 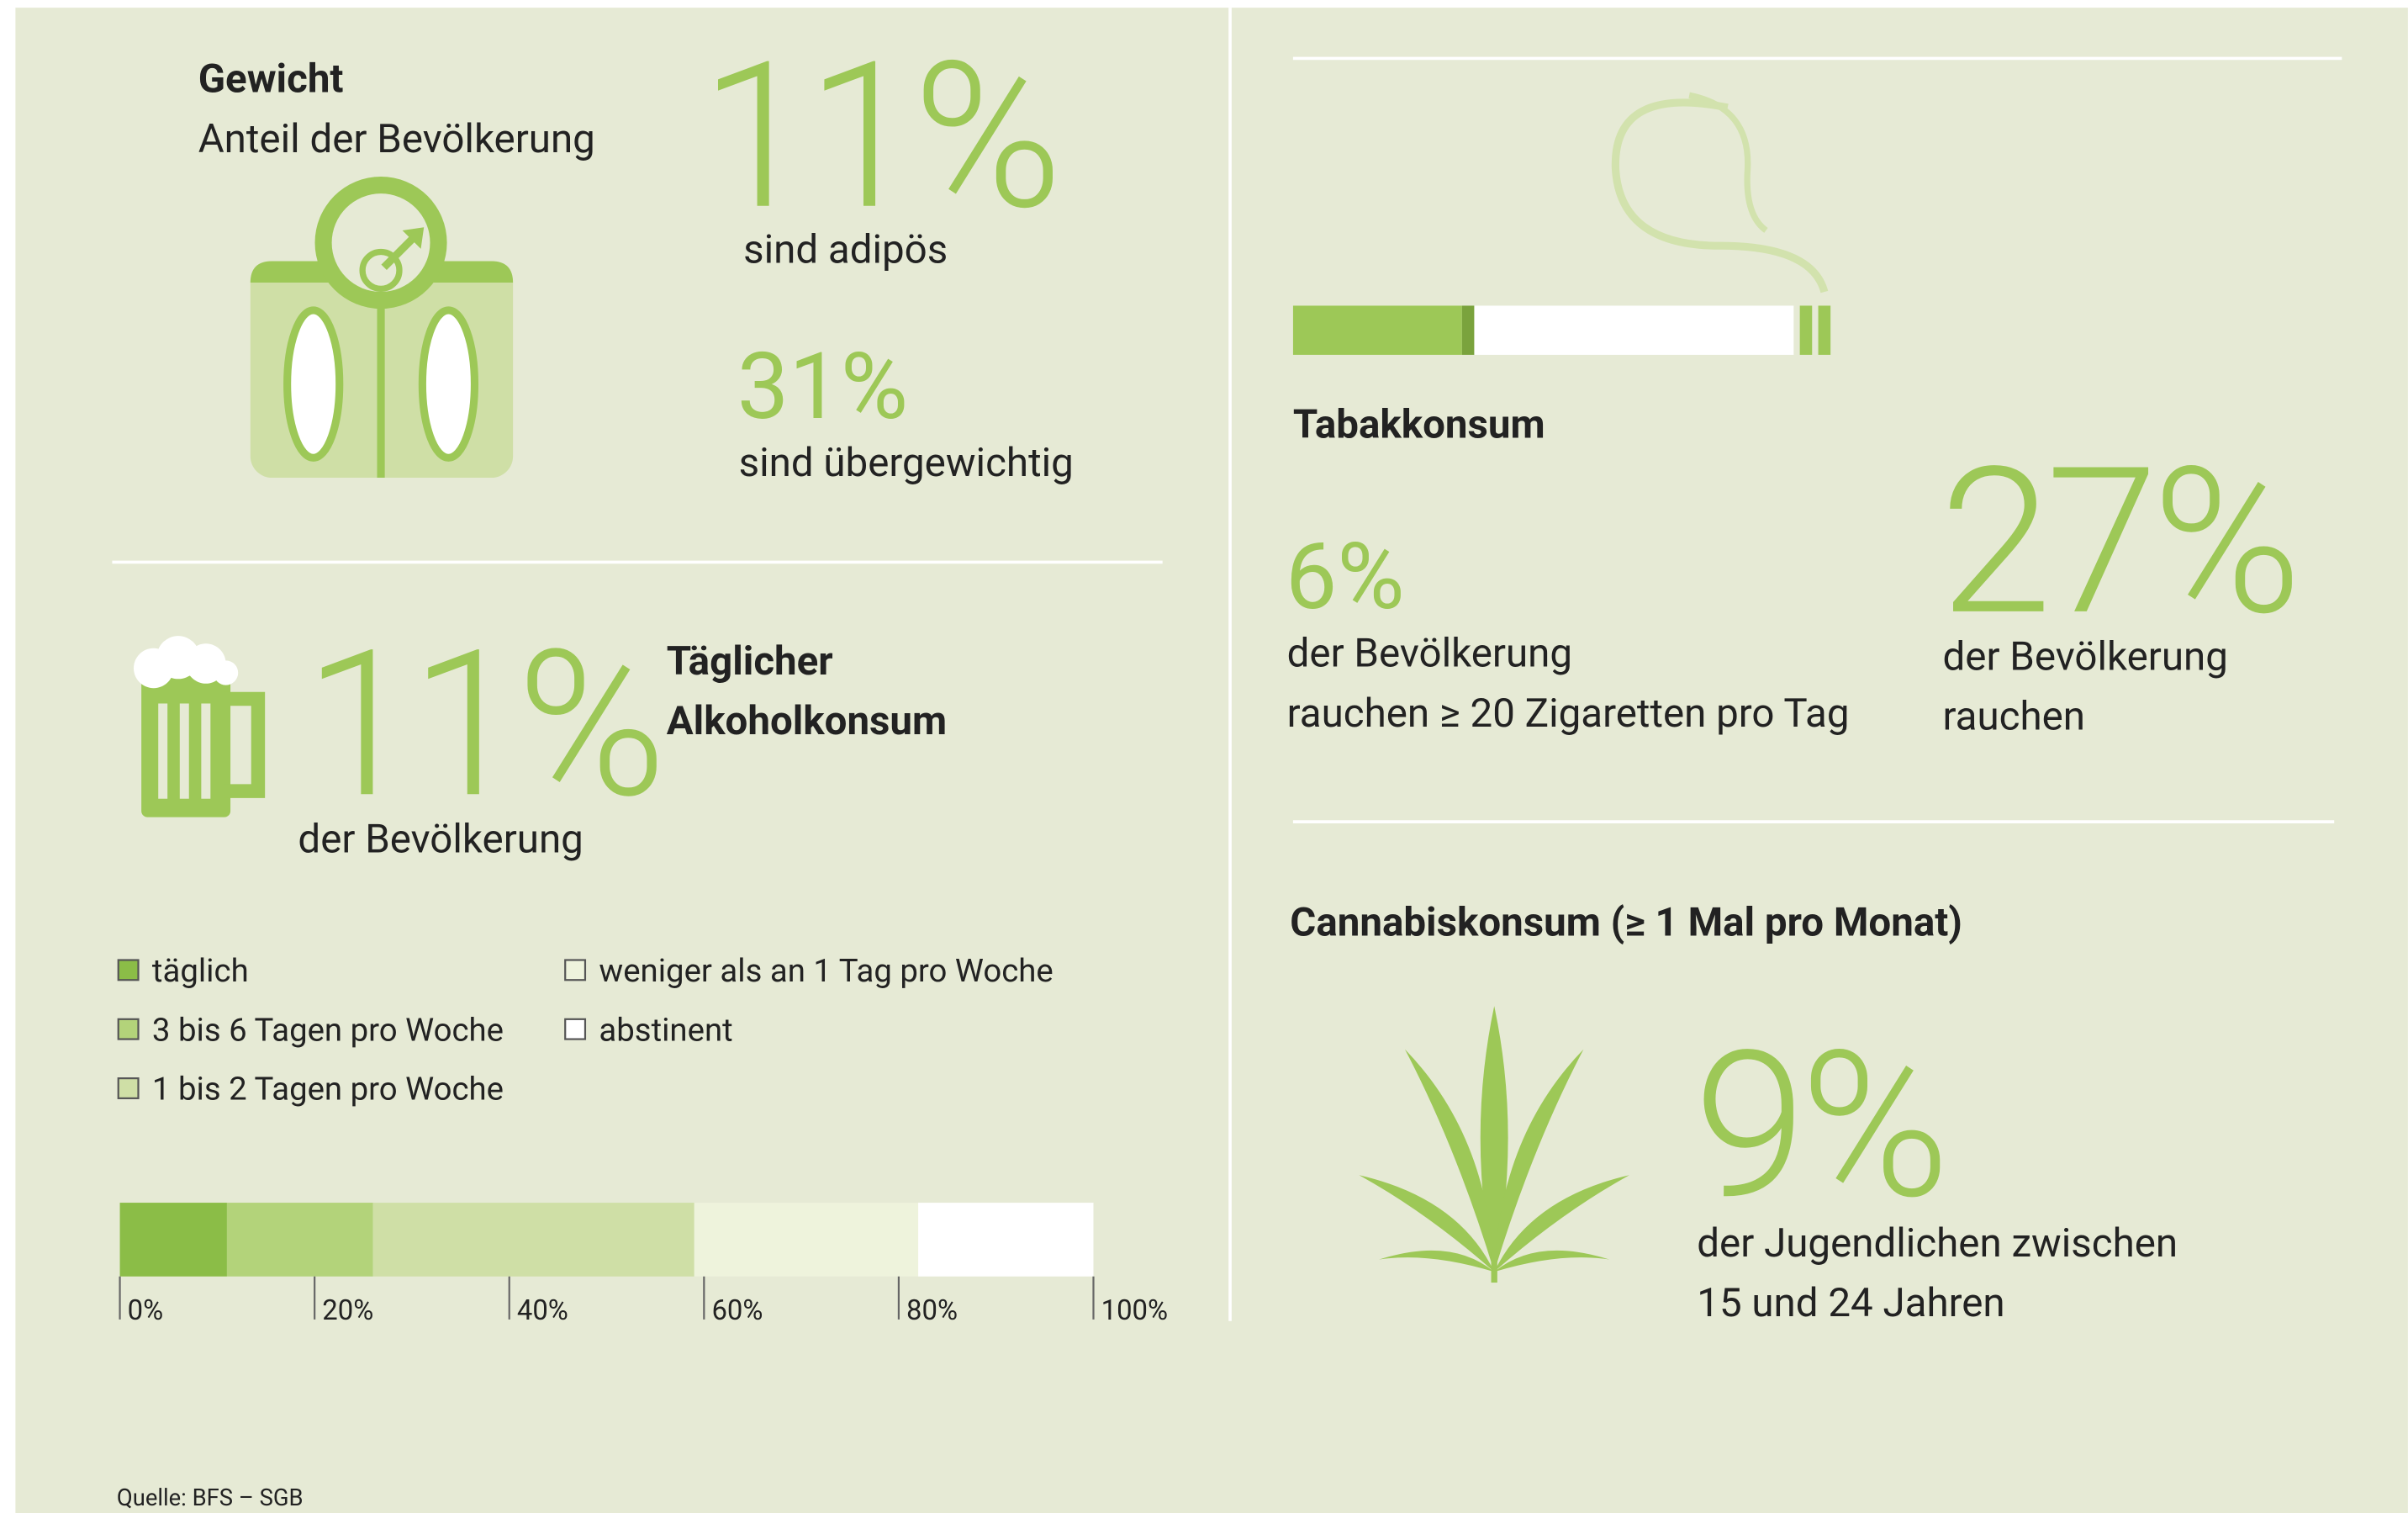 What do you see at coordinates (328, 1089) in the screenshot?
I see `legend-label: 1 bis 2 Tagen pro Woche` at bounding box center [328, 1089].